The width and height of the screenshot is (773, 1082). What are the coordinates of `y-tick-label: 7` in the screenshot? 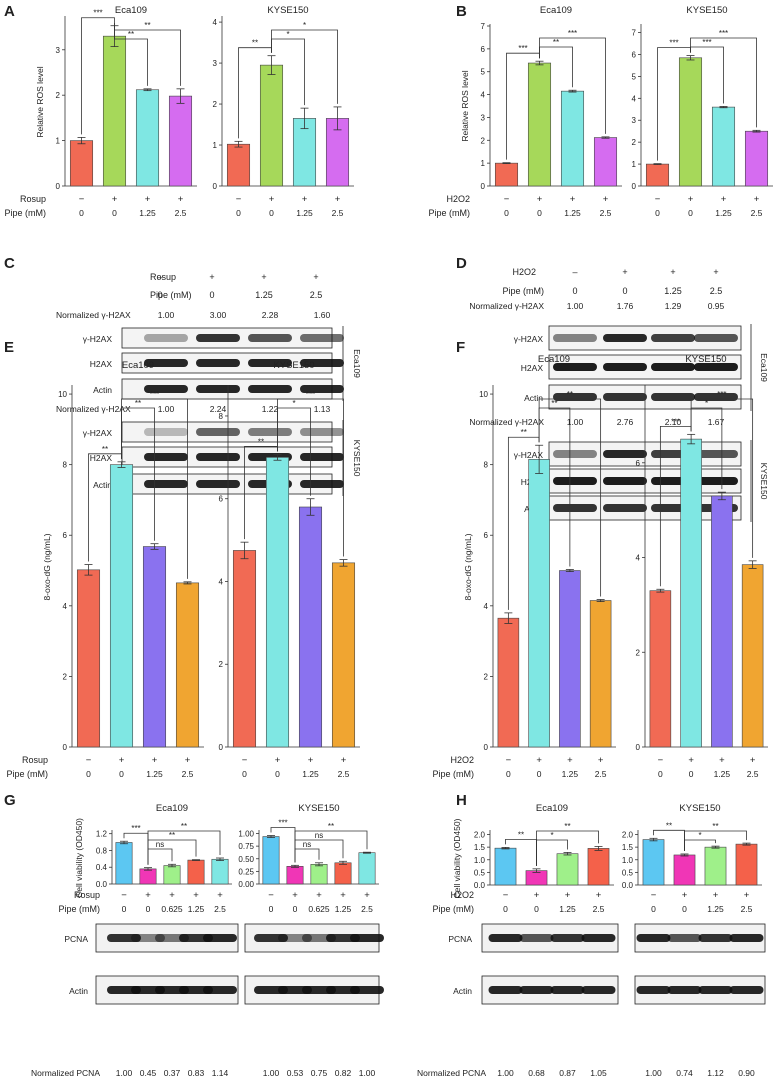 It's located at (634, 33).